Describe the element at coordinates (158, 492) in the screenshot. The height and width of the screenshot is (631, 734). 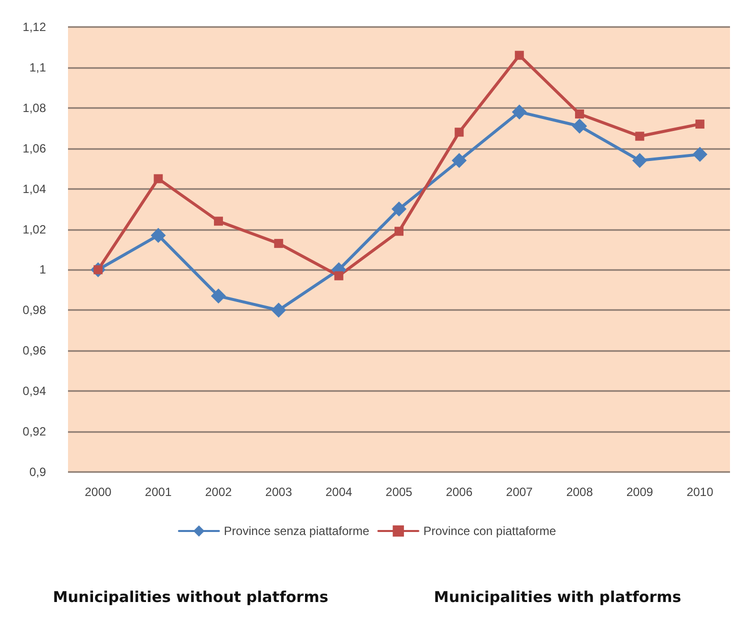
I see `x-tick-label: 2001` at that location.